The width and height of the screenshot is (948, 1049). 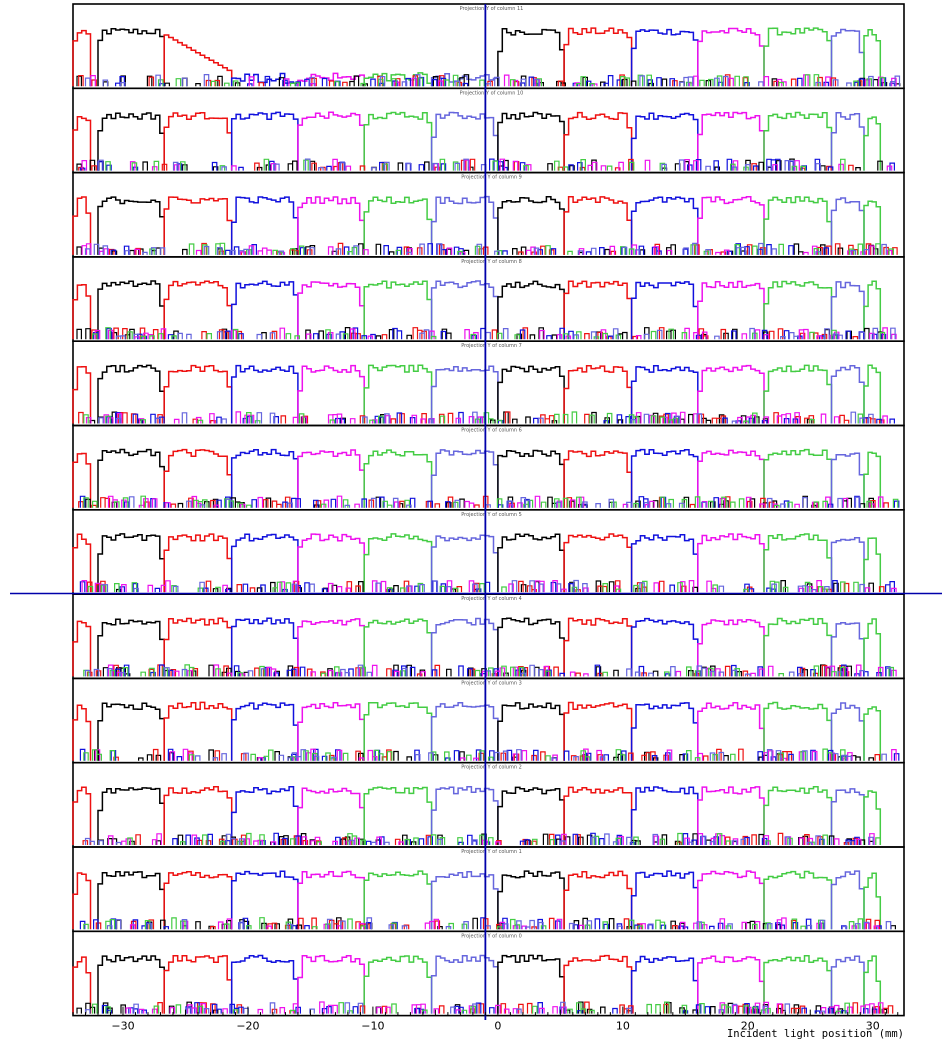 I want to click on panel-column-1: Projection Y of column 1, so click(x=488, y=889).